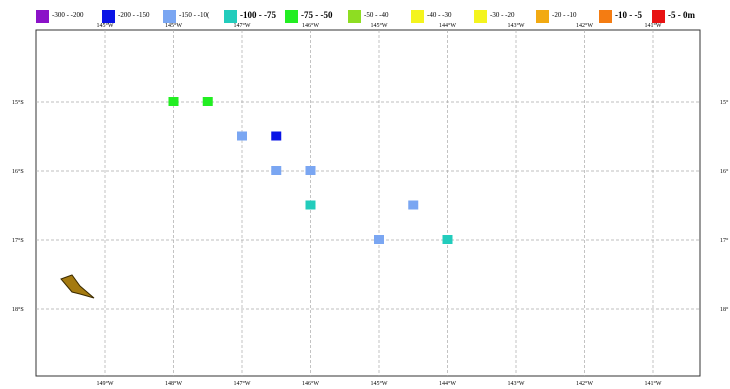 Image resolution: width=730 pixels, height=389 pixels. What do you see at coordinates (515, 383) in the screenshot?
I see `bottom-tick-label: 143°W` at bounding box center [515, 383].